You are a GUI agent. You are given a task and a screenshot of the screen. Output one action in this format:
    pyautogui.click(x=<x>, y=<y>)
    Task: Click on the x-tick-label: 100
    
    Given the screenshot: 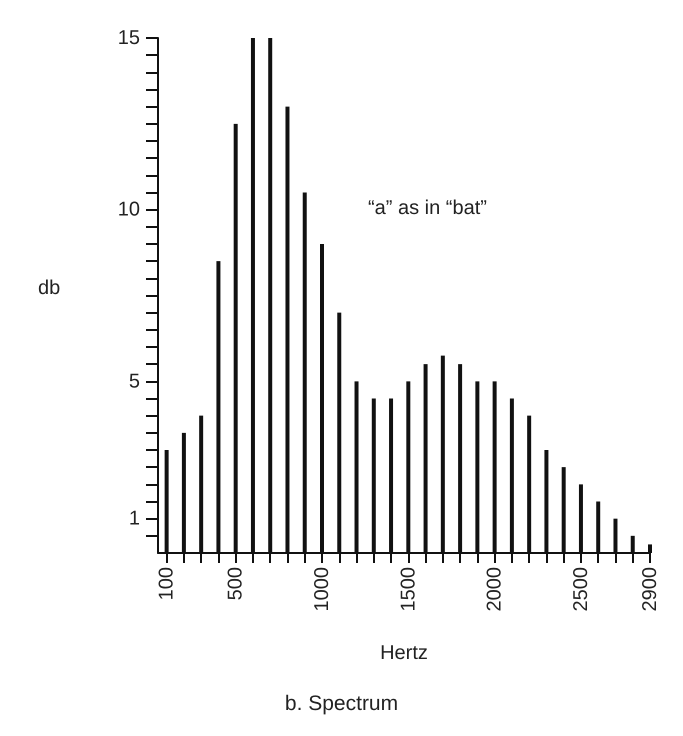 What is the action you would take?
    pyautogui.click(x=167, y=583)
    